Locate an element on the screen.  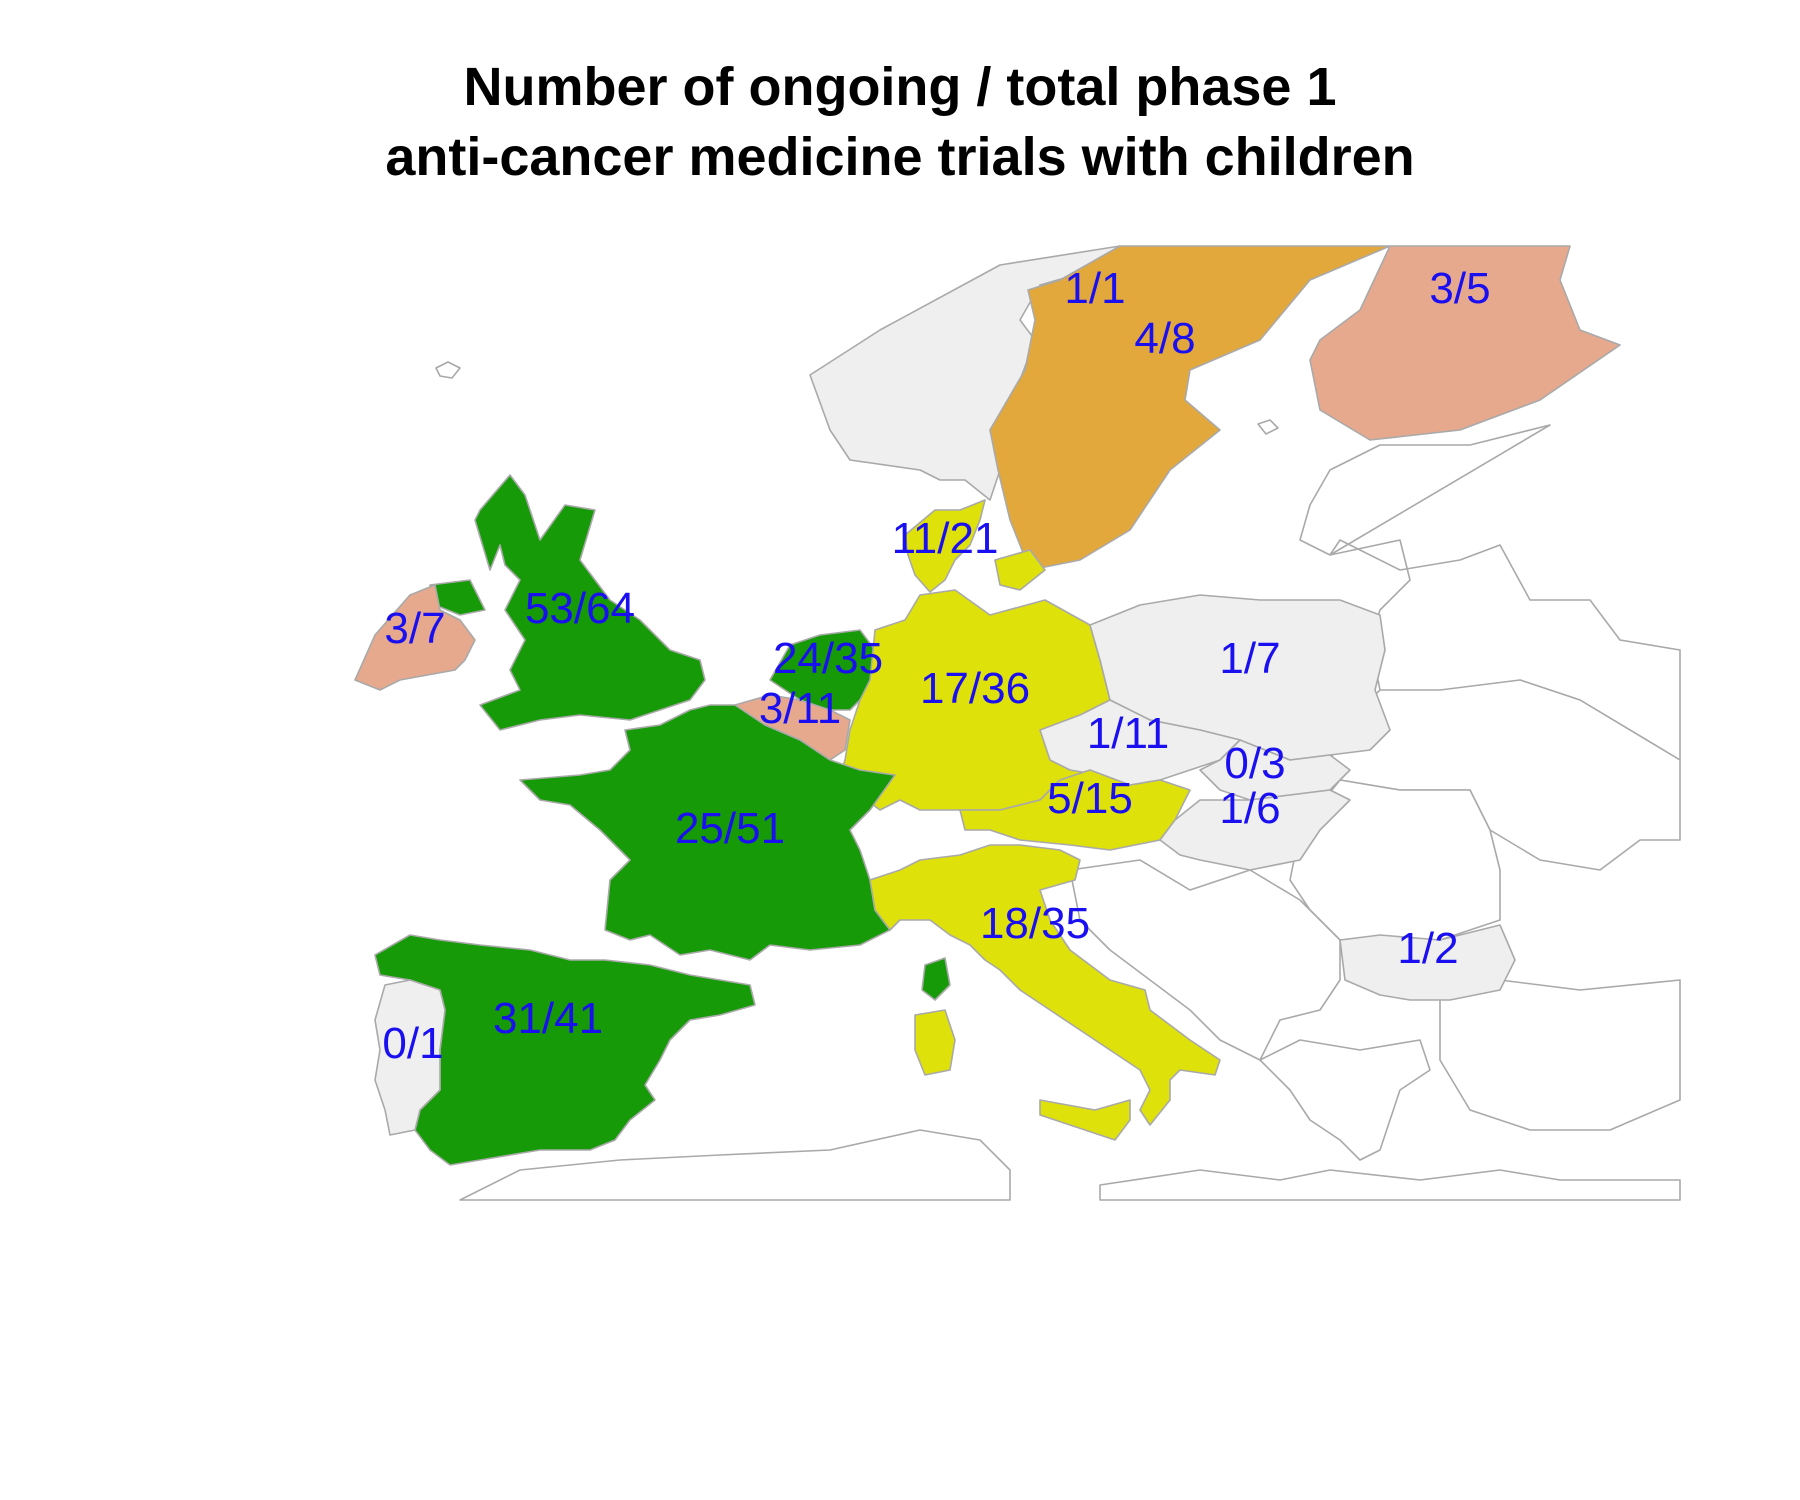
country-czech-republic is located at coordinates (1140, 742).